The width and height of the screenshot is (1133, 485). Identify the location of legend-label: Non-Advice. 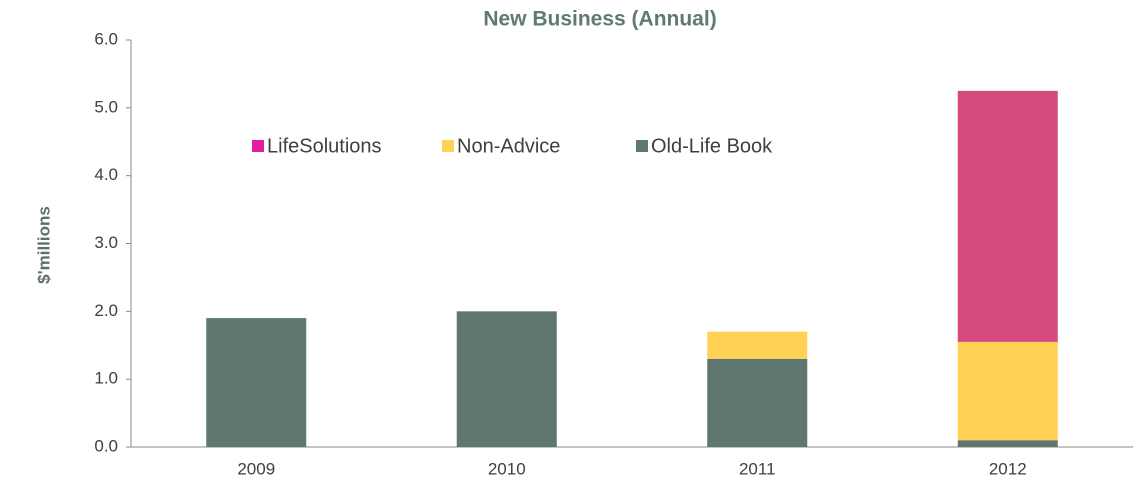
(508, 146).